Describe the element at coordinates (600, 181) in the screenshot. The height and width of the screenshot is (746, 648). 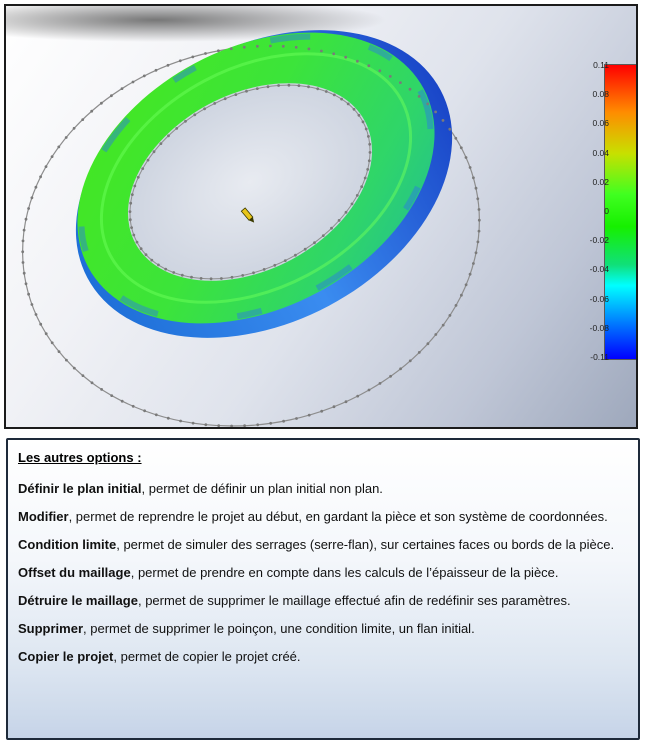
I see `color-scale-tick: 0.02` at that location.